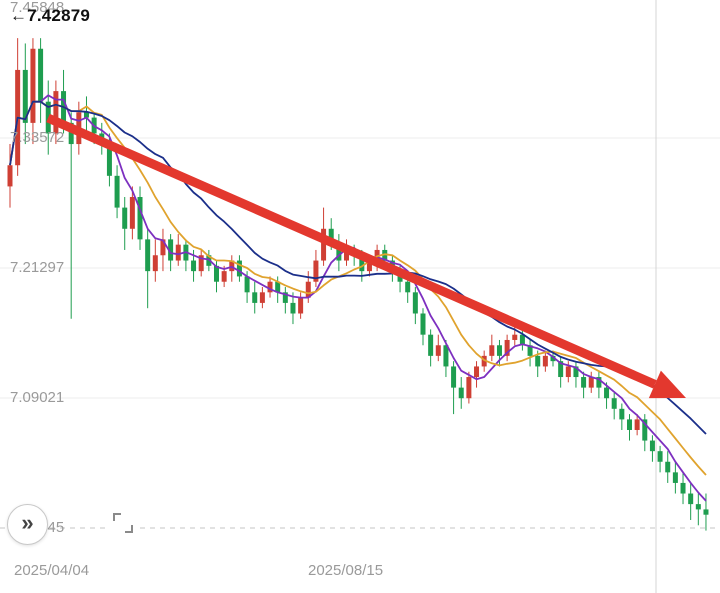 This screenshot has width=720, height=593. I want to click on price-marker-value: 7.42879, so click(59, 15).